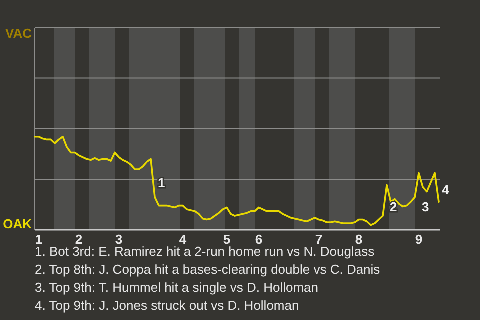 The image size is (480, 320). What do you see at coordinates (446, 190) in the screenshot?
I see `text: 4` at bounding box center [446, 190].